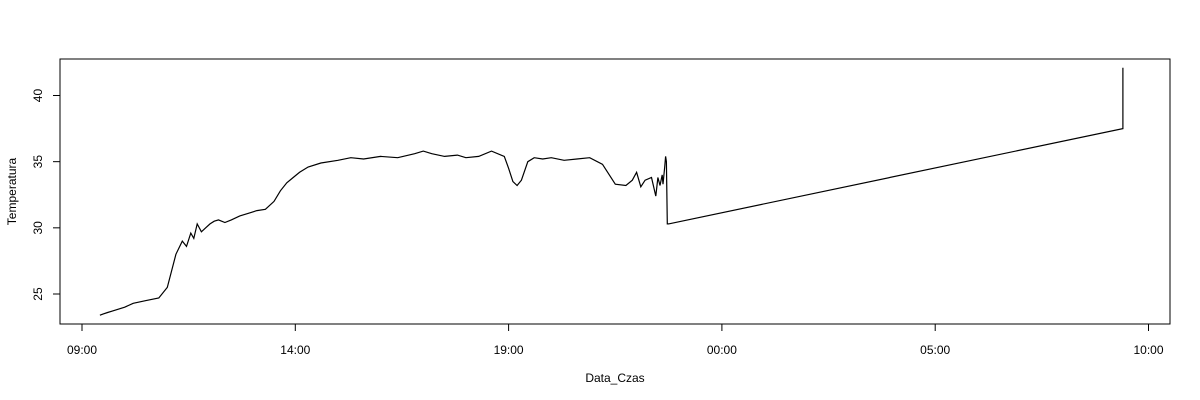 This screenshot has height=400, width=1200. Describe the element at coordinates (38, 162) in the screenshot. I see `y-tick-label: 35` at that location.